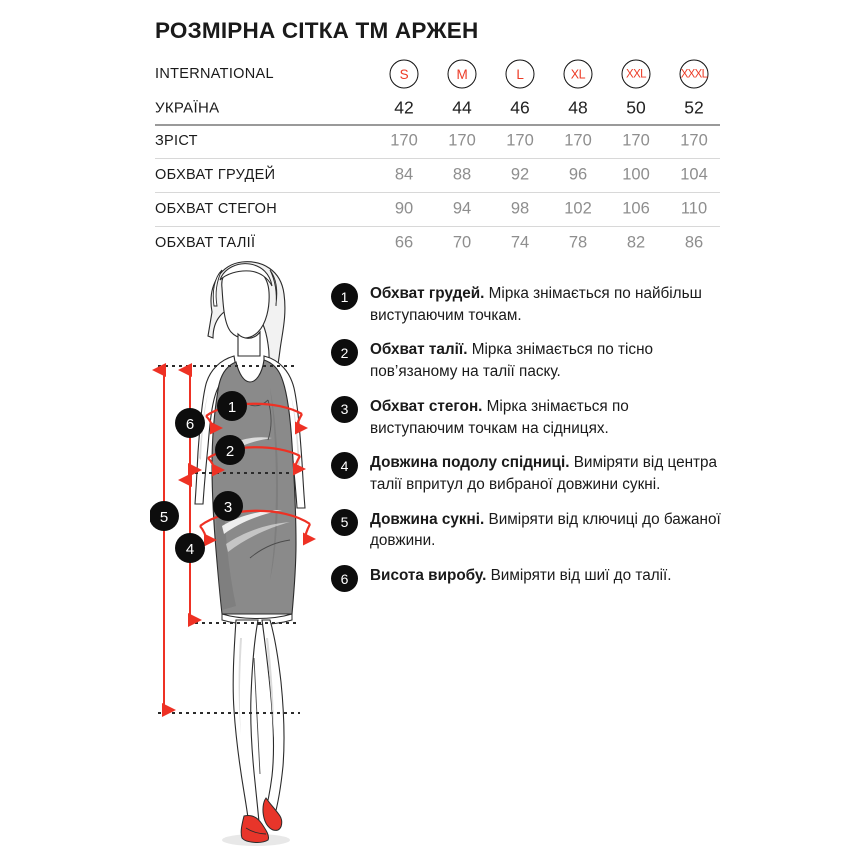 The image size is (850, 850). I want to click on legend-lead-6: Висота виробу., so click(428, 576).